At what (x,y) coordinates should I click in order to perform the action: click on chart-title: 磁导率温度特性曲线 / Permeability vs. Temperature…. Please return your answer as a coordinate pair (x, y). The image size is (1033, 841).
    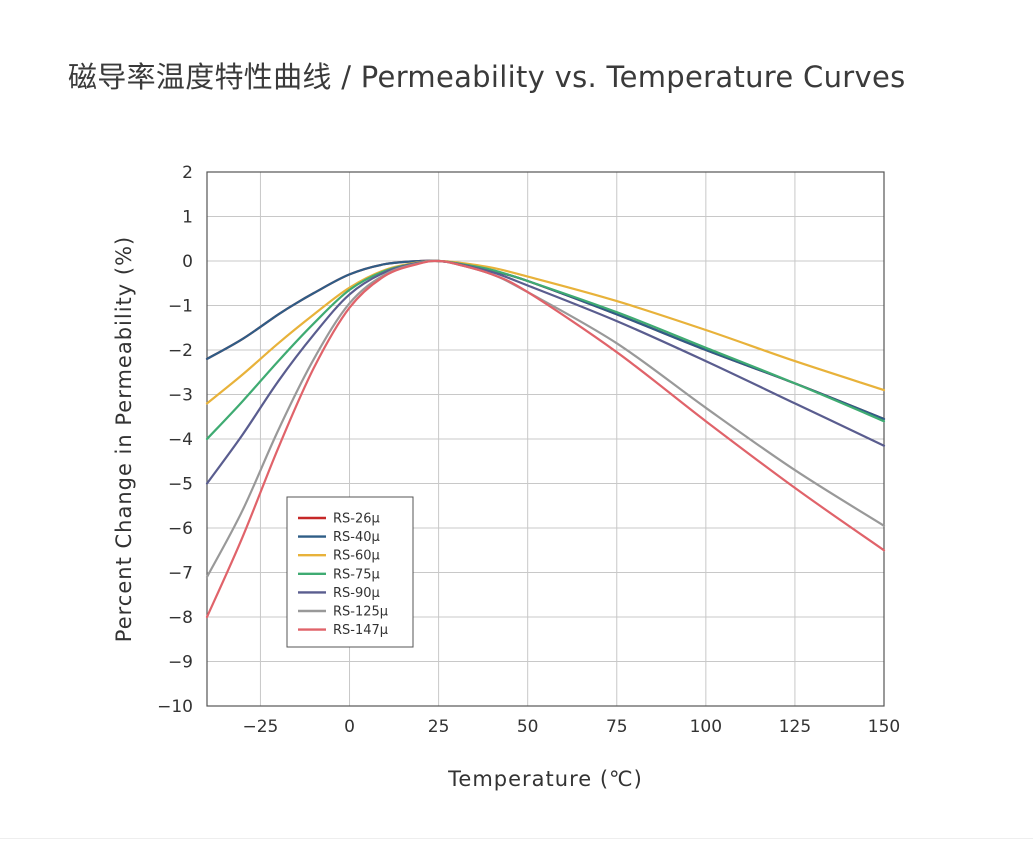
    Looking at the image, I should click on (487, 77).